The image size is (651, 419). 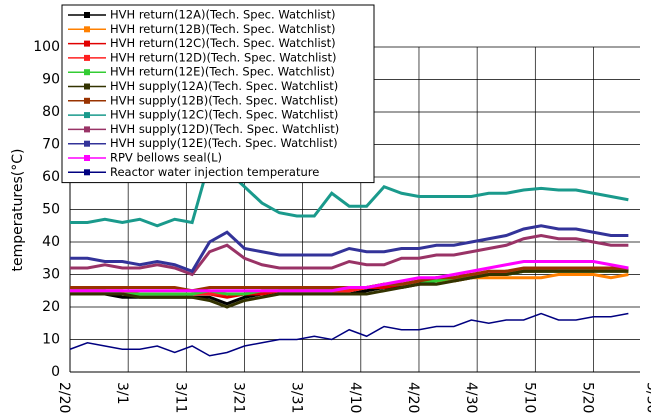 What do you see at coordinates (51, 210) in the screenshot?
I see `y-tick-label: 50` at bounding box center [51, 210].